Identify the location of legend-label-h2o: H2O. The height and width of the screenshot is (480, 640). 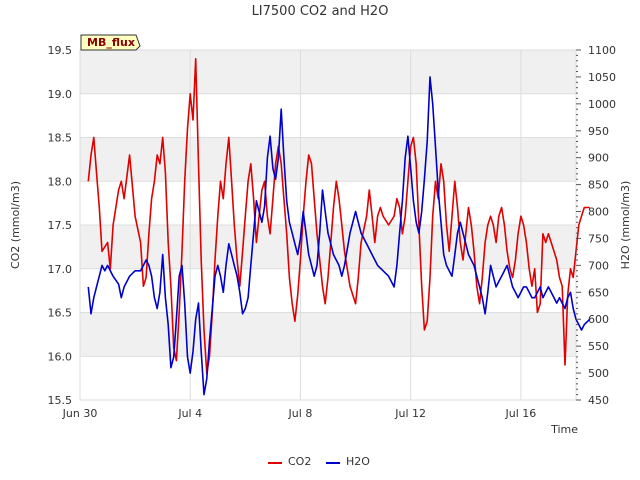
(358, 461).